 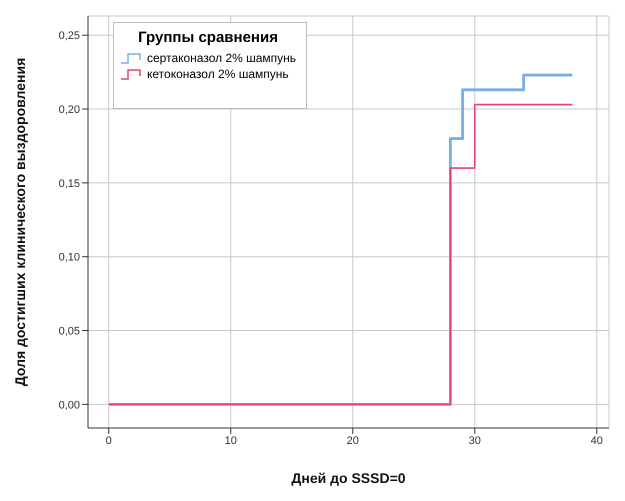 I want to click on x-tick-label: 20, so click(x=352, y=440).